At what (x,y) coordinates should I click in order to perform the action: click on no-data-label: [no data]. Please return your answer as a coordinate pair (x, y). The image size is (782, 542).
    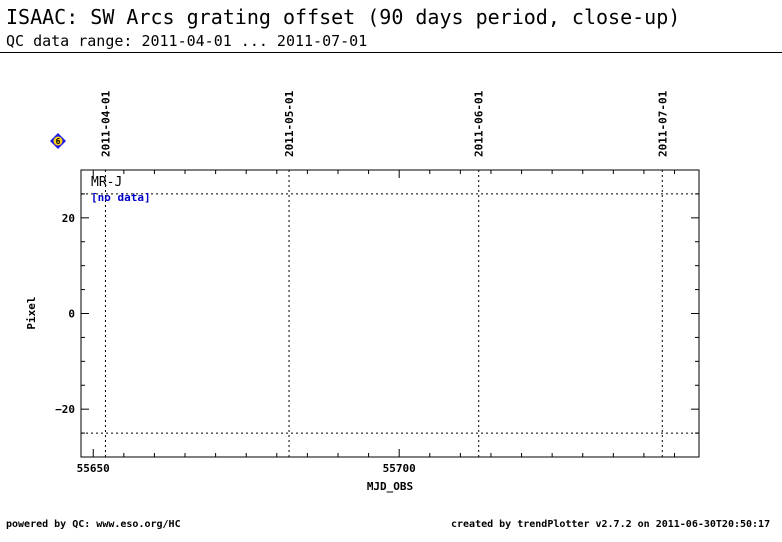
    Looking at the image, I should click on (121, 197).